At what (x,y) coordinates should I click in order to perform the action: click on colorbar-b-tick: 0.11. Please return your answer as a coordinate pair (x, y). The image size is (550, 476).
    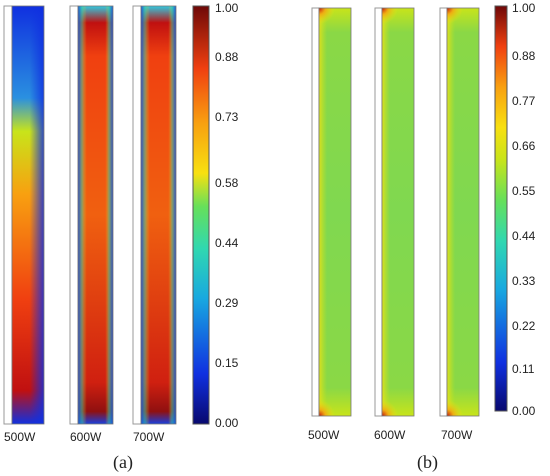
    Looking at the image, I should click on (523, 369).